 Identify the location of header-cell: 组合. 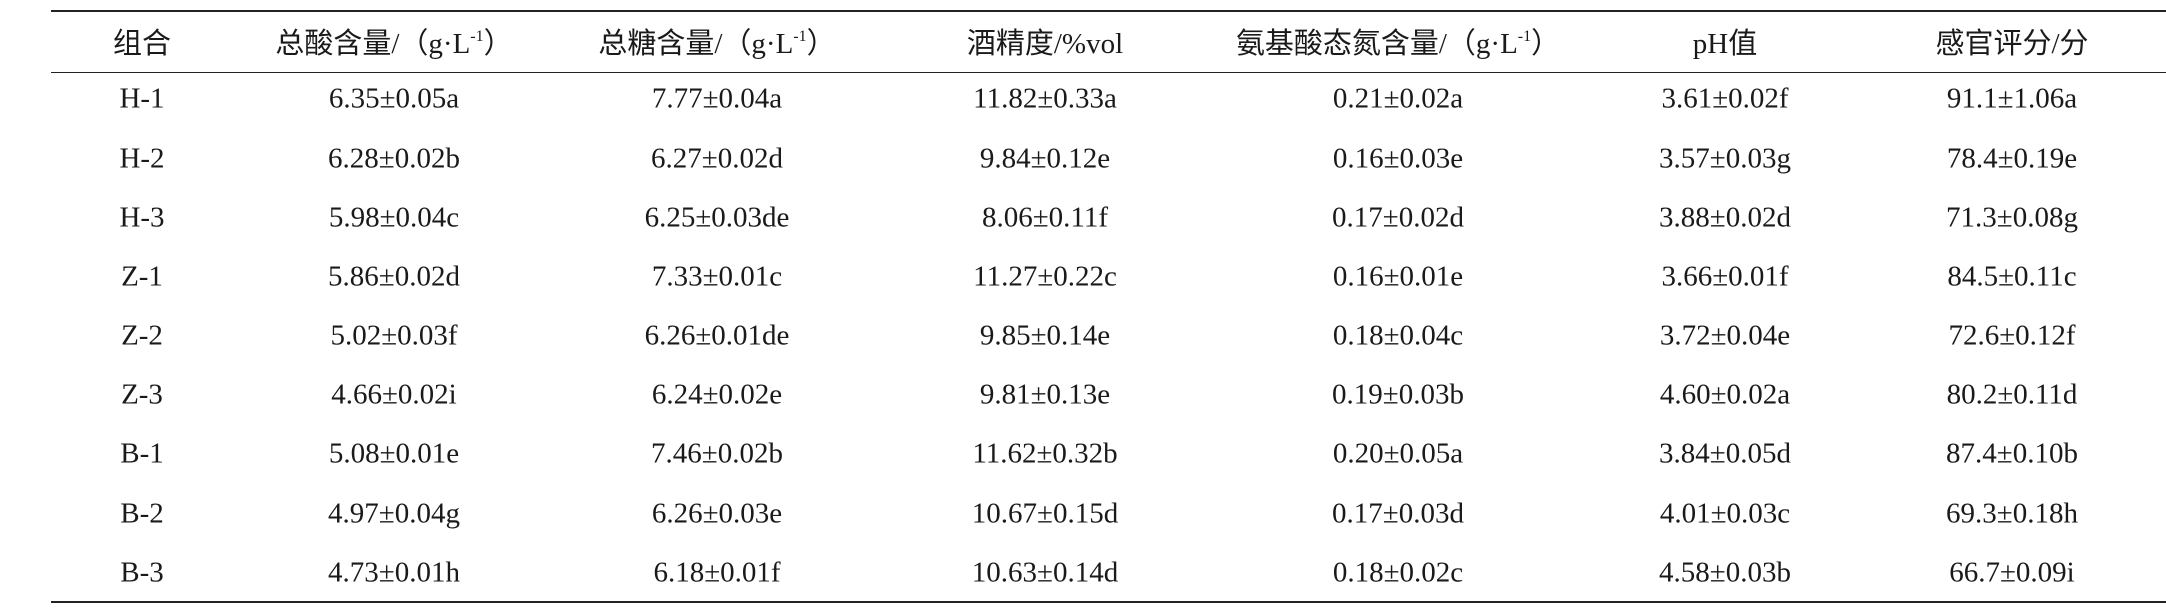
(142, 41).